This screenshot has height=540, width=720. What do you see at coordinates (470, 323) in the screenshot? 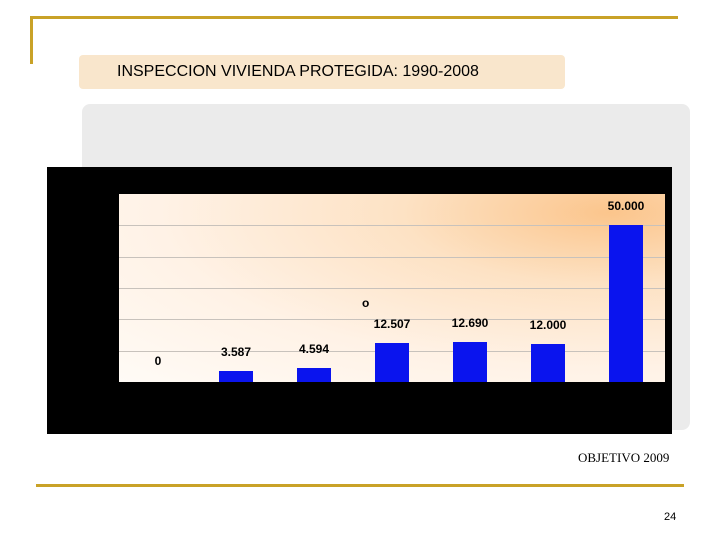
I see `data-label: 12.690` at bounding box center [470, 323].